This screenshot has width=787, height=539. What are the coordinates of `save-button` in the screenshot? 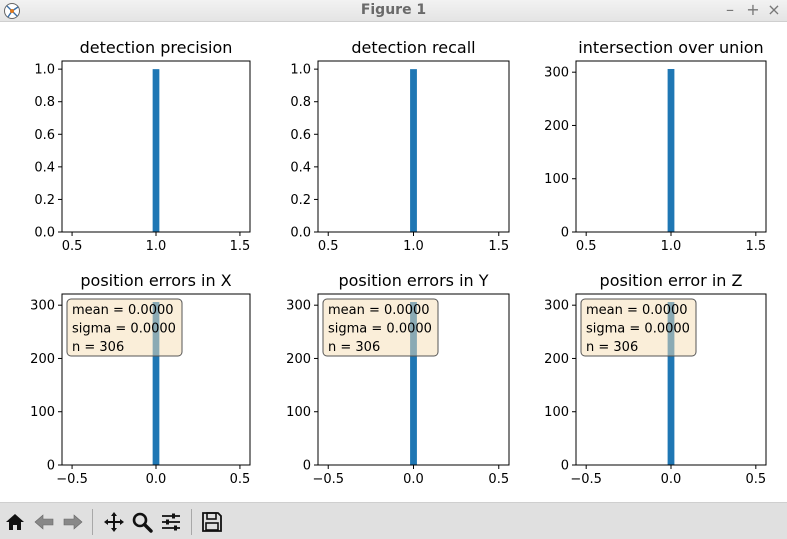 It's located at (212, 522).